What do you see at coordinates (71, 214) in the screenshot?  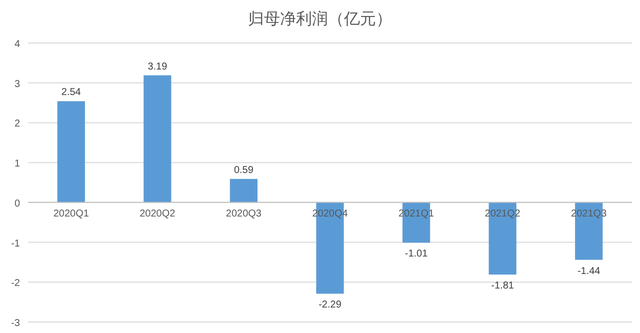 I see `x-tick-label: 2020Q1` at bounding box center [71, 214].